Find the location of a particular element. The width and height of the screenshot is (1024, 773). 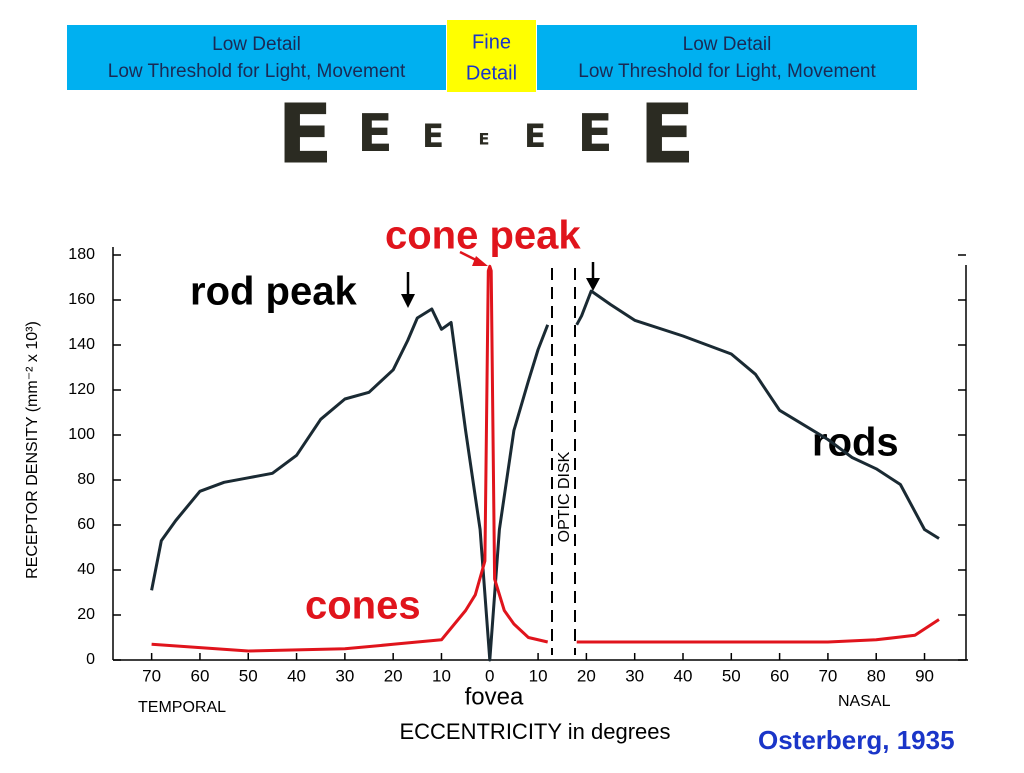

letters: E E E E E E E is located at coordinates (486, 134).